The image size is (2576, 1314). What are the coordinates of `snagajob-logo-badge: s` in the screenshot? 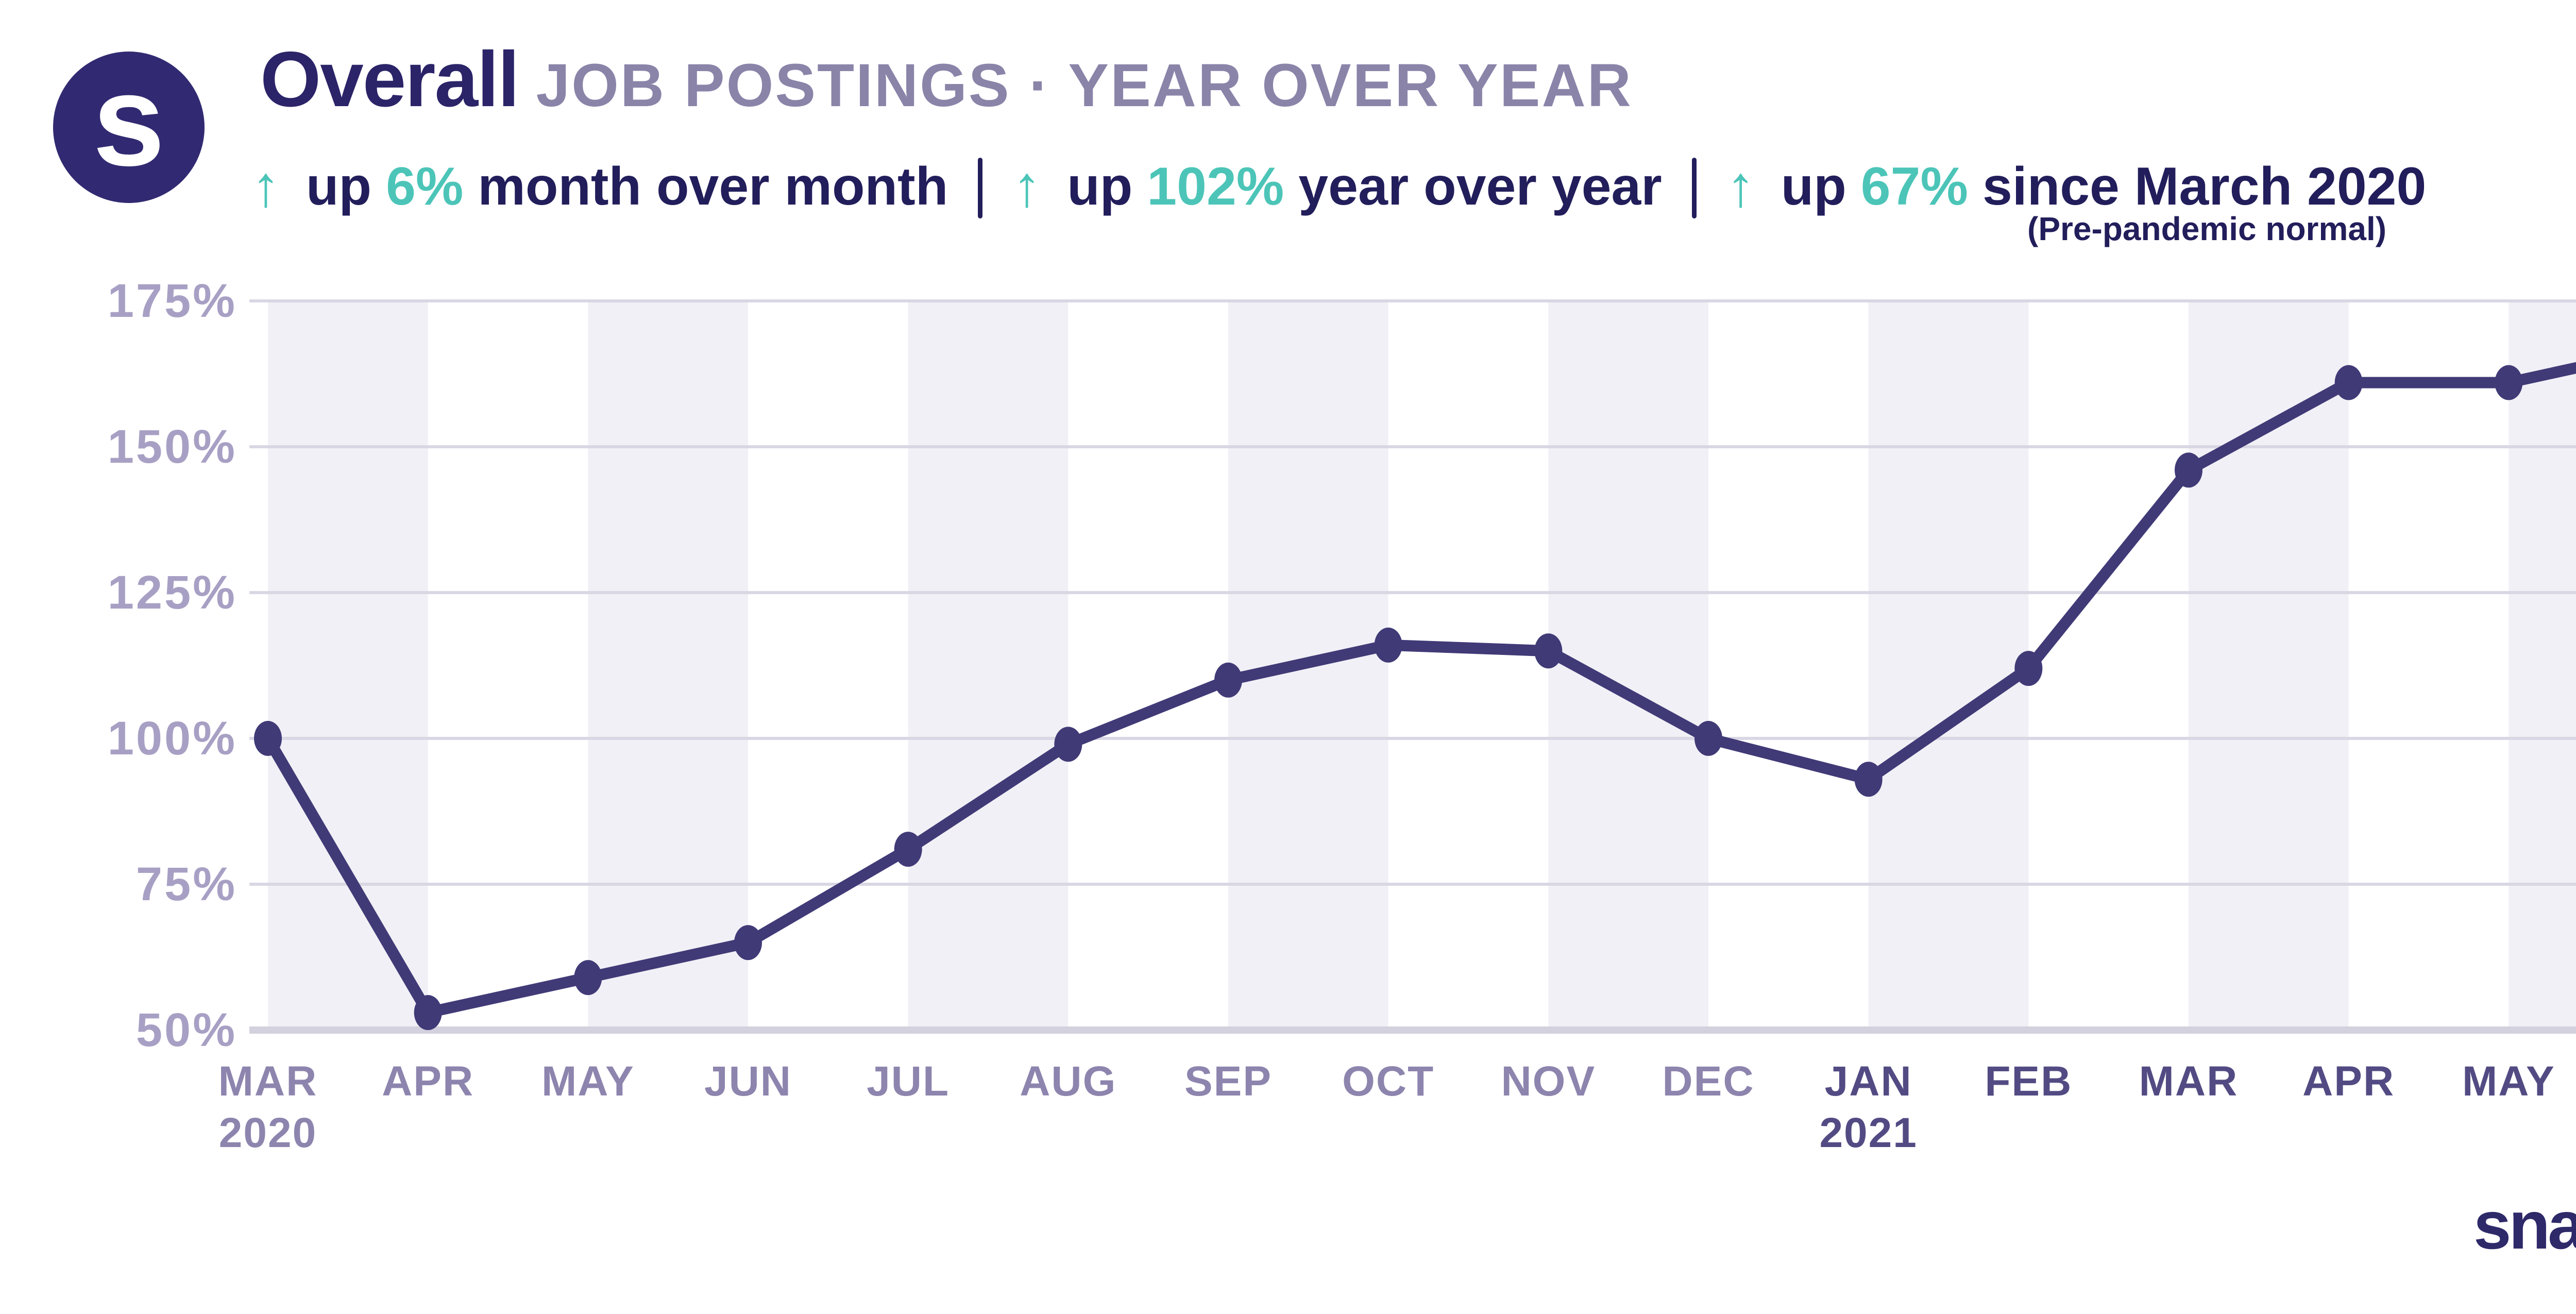 It's located at (129, 127).